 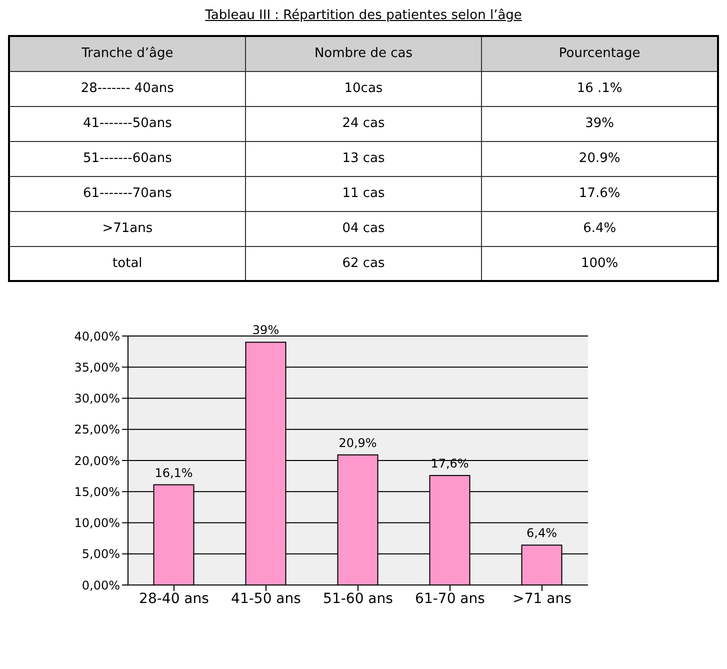 I want to click on y-tick-label: 10,00%, so click(x=97, y=523).